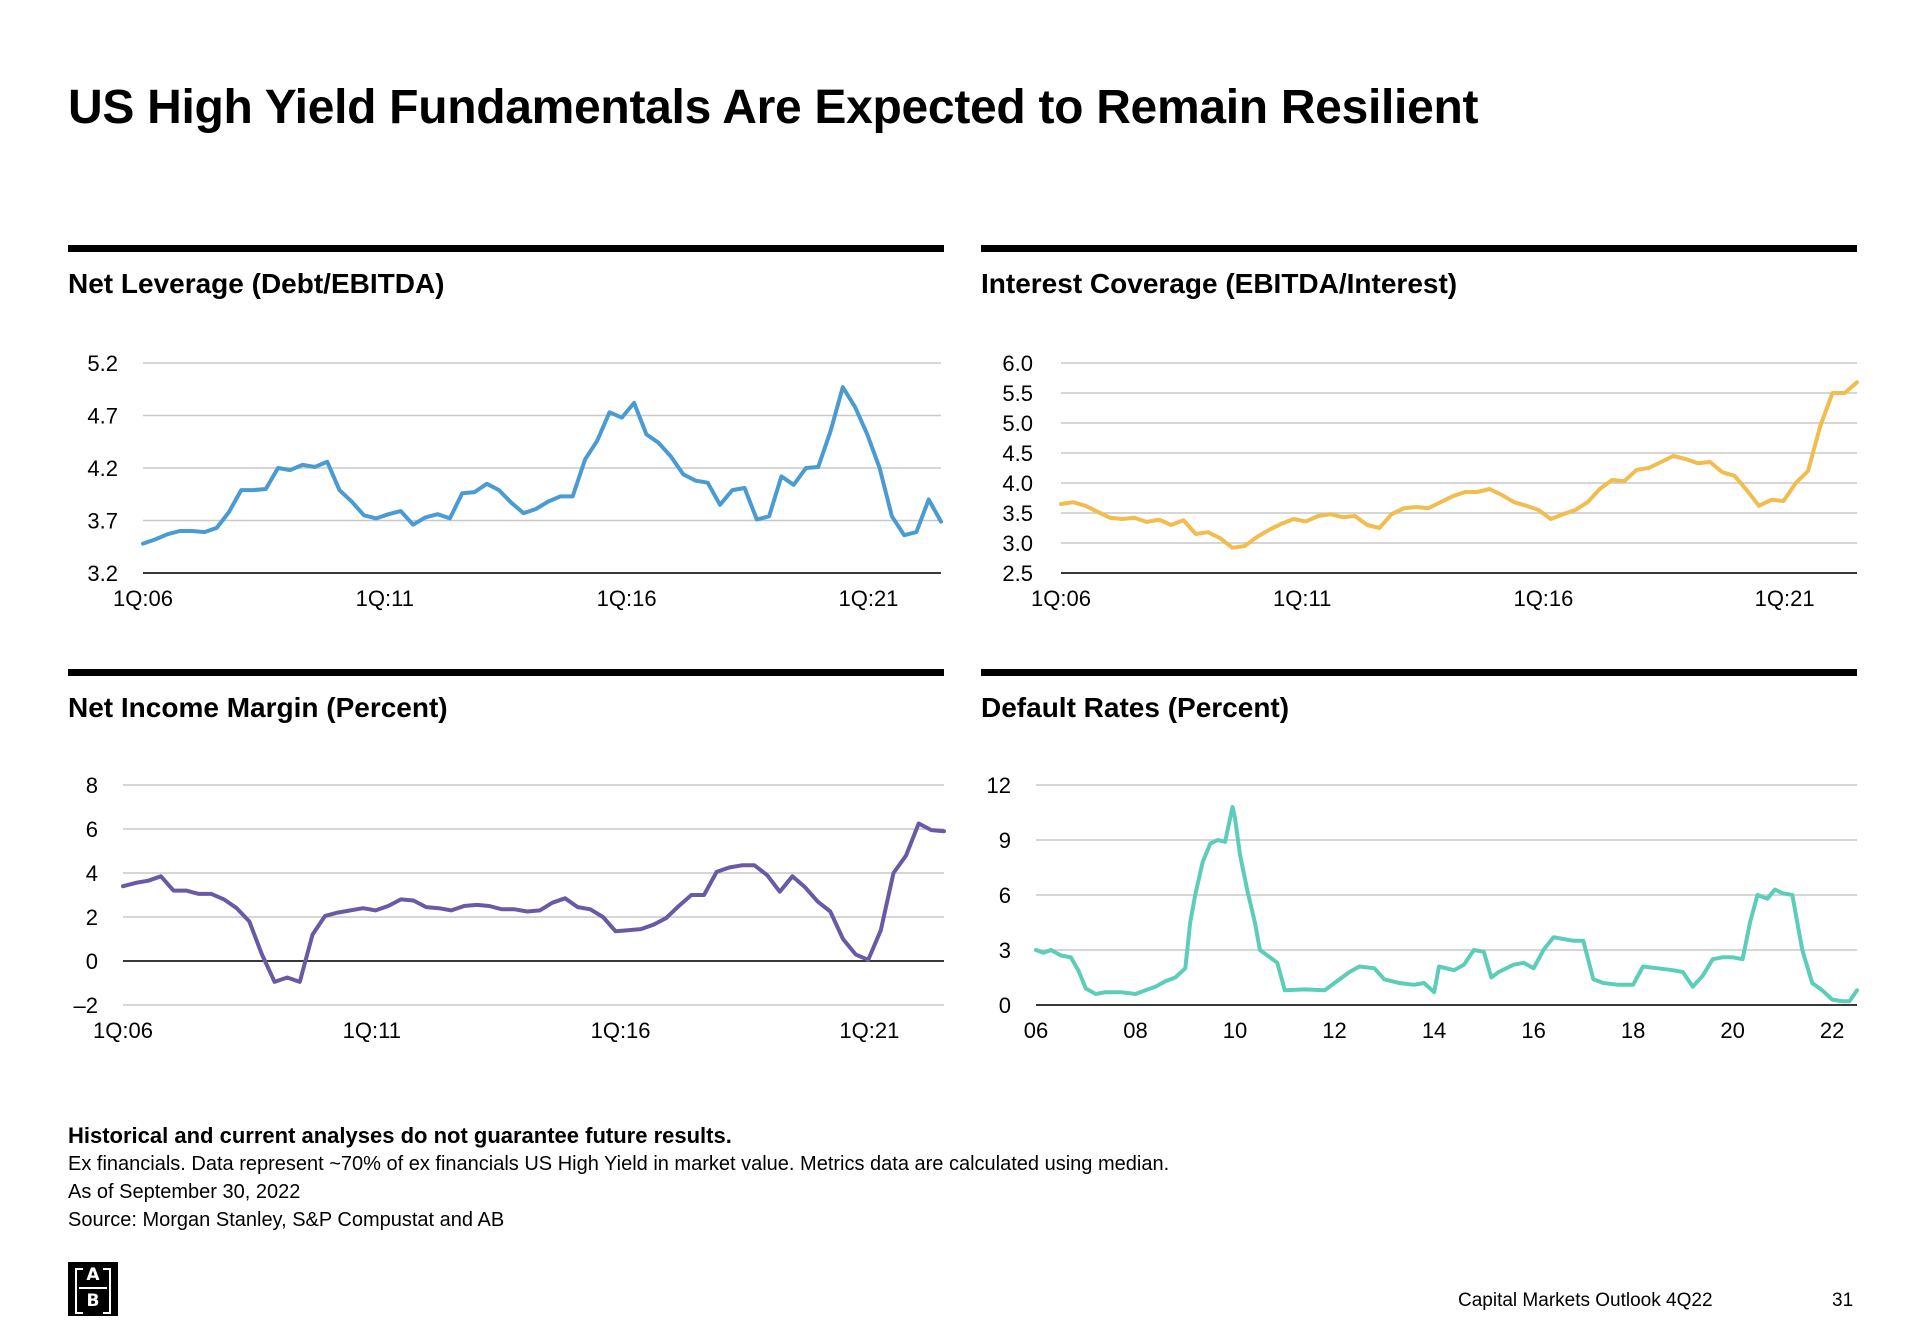 The image size is (1920, 1330). Describe the element at coordinates (102, 521) in the screenshot. I see `y-tick-label: 3.7` at that location.